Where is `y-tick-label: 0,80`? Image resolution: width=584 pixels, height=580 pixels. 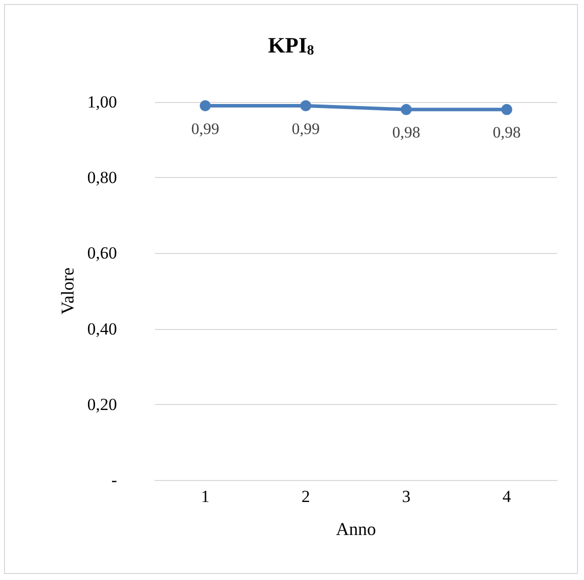 y-tick-label: 0,80 is located at coordinates (102, 178).